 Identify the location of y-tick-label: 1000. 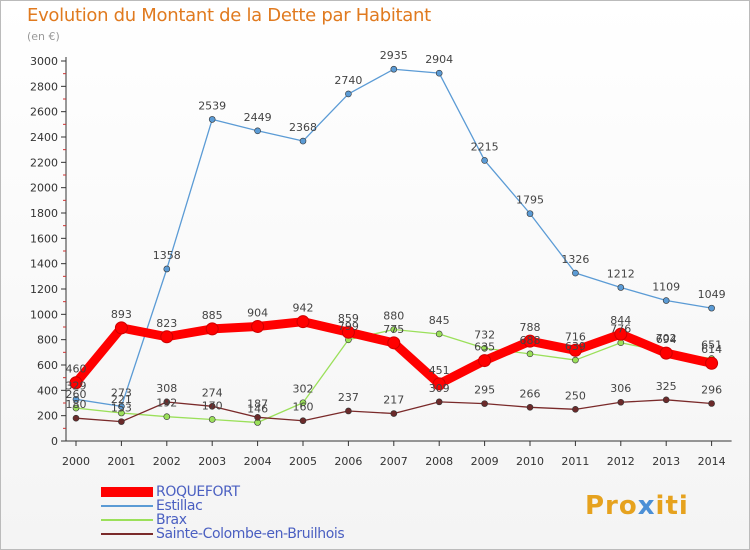
(44, 314).